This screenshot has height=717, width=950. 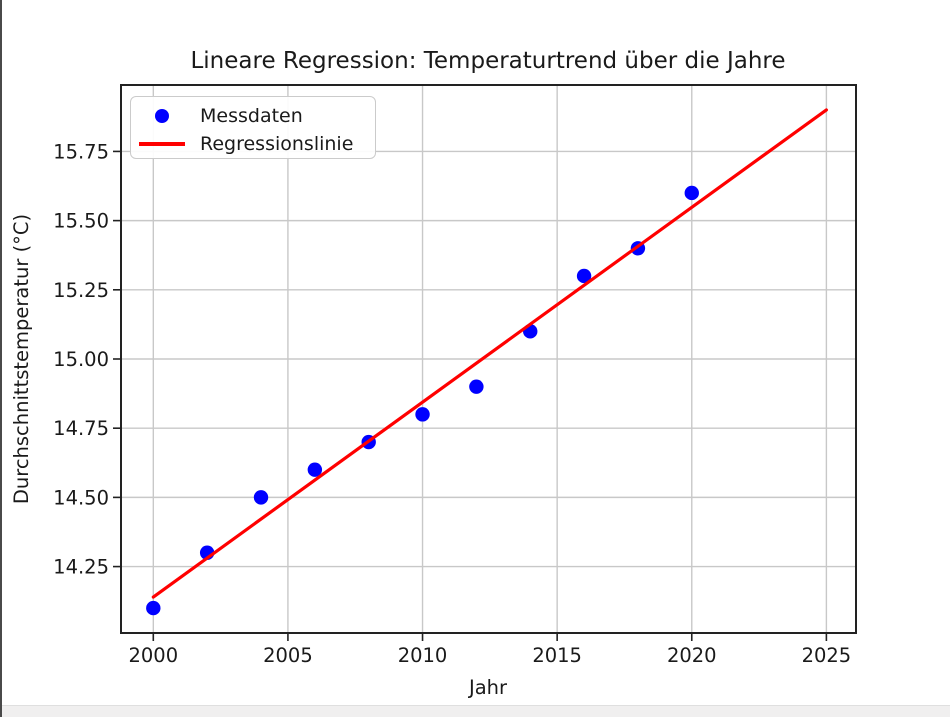 I want to click on legend-item-regressionslinie: Regressionslinie, so click(x=257, y=144).